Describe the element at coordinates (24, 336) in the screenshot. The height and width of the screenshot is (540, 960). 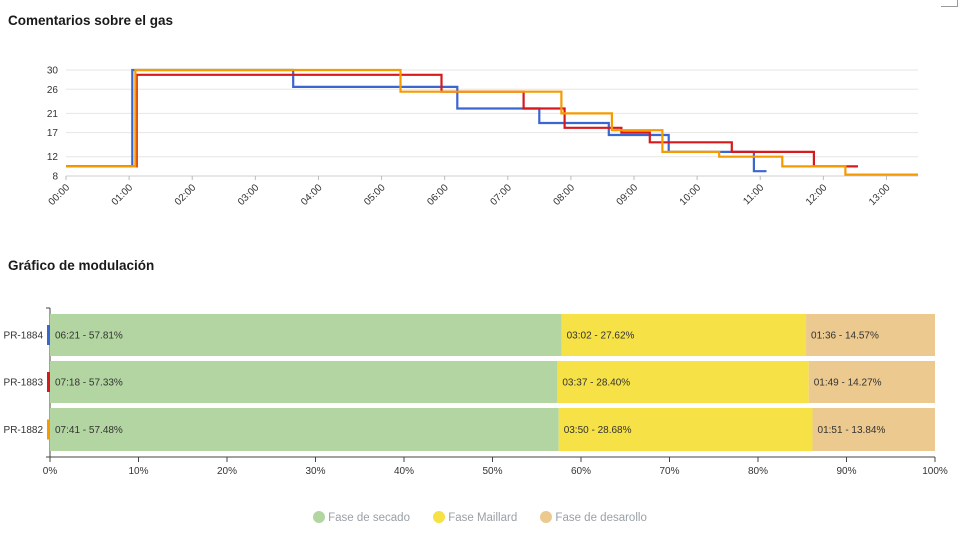
I see `category-label: PR-1884` at that location.